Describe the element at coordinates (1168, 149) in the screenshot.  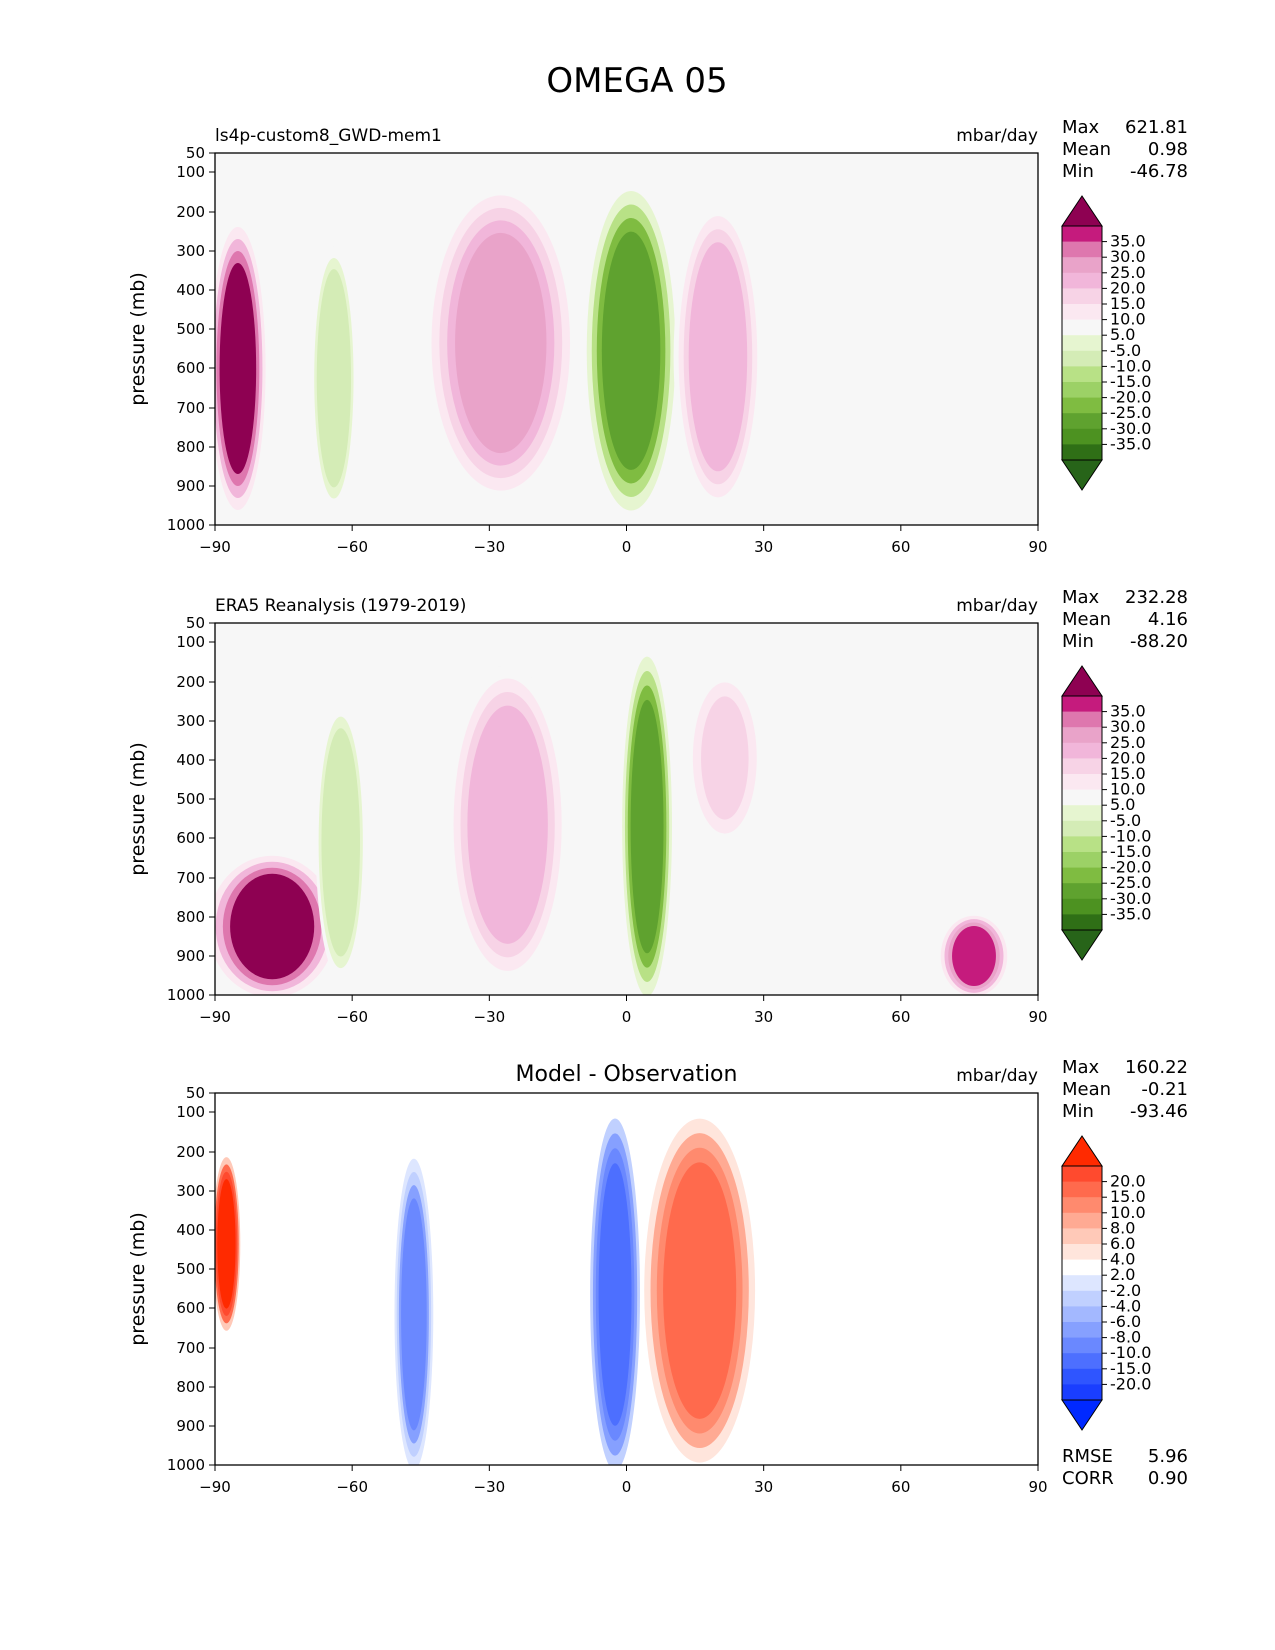
I see `stat-value: 0.98` at that location.